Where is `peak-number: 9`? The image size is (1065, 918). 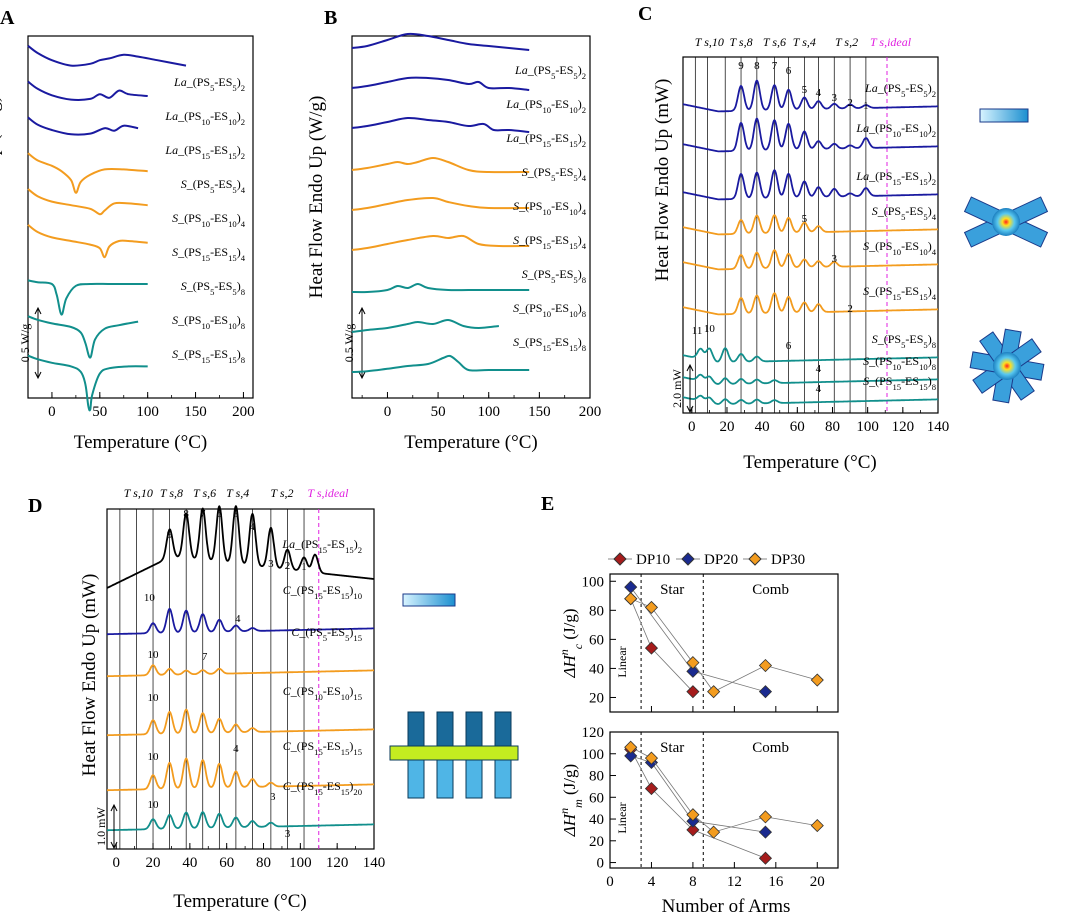 peak-number: 9 is located at coordinates (170, 535).